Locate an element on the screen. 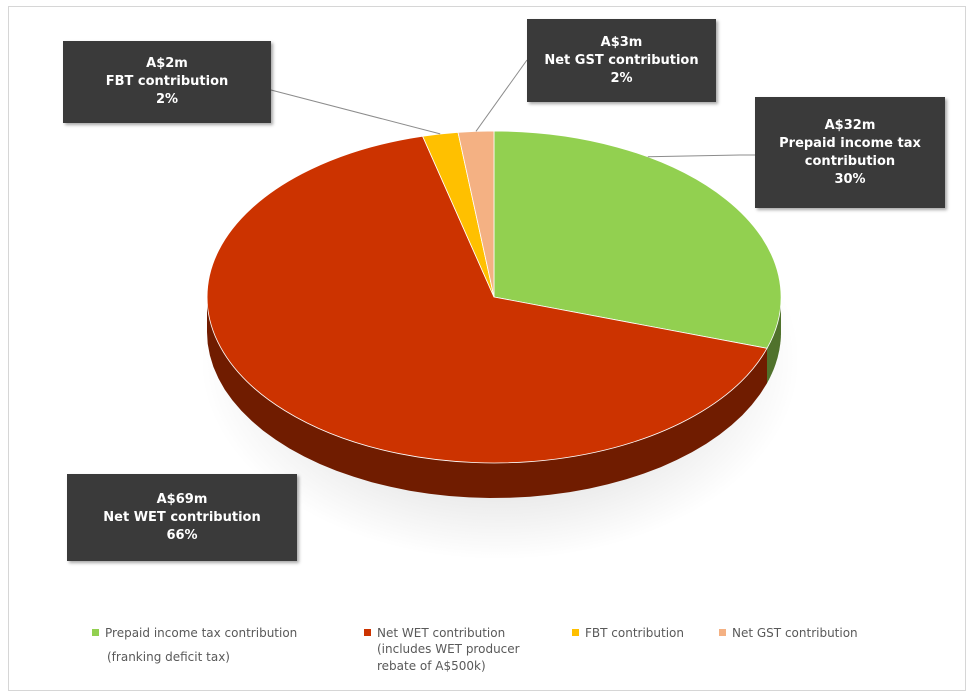 This screenshot has width=968, height=693. legend-swatch-prepaid is located at coordinates (95, 632).